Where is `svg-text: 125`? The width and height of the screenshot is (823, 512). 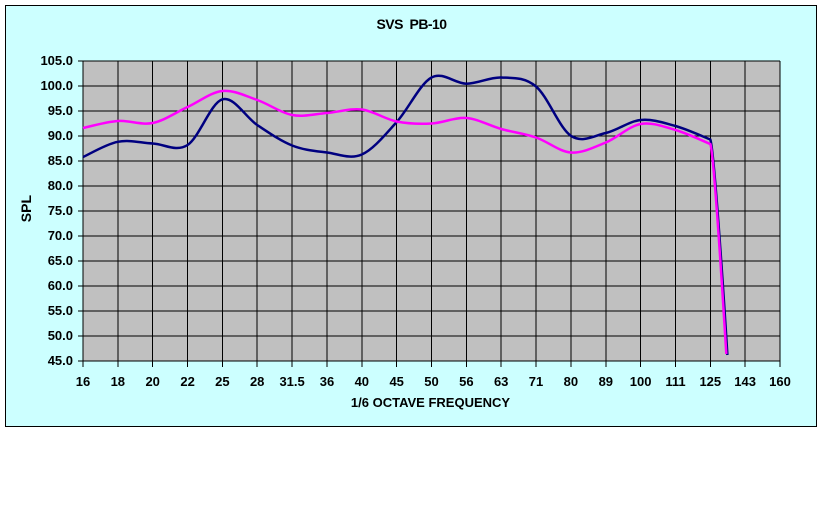 svg-text: 125 is located at coordinates (710, 381).